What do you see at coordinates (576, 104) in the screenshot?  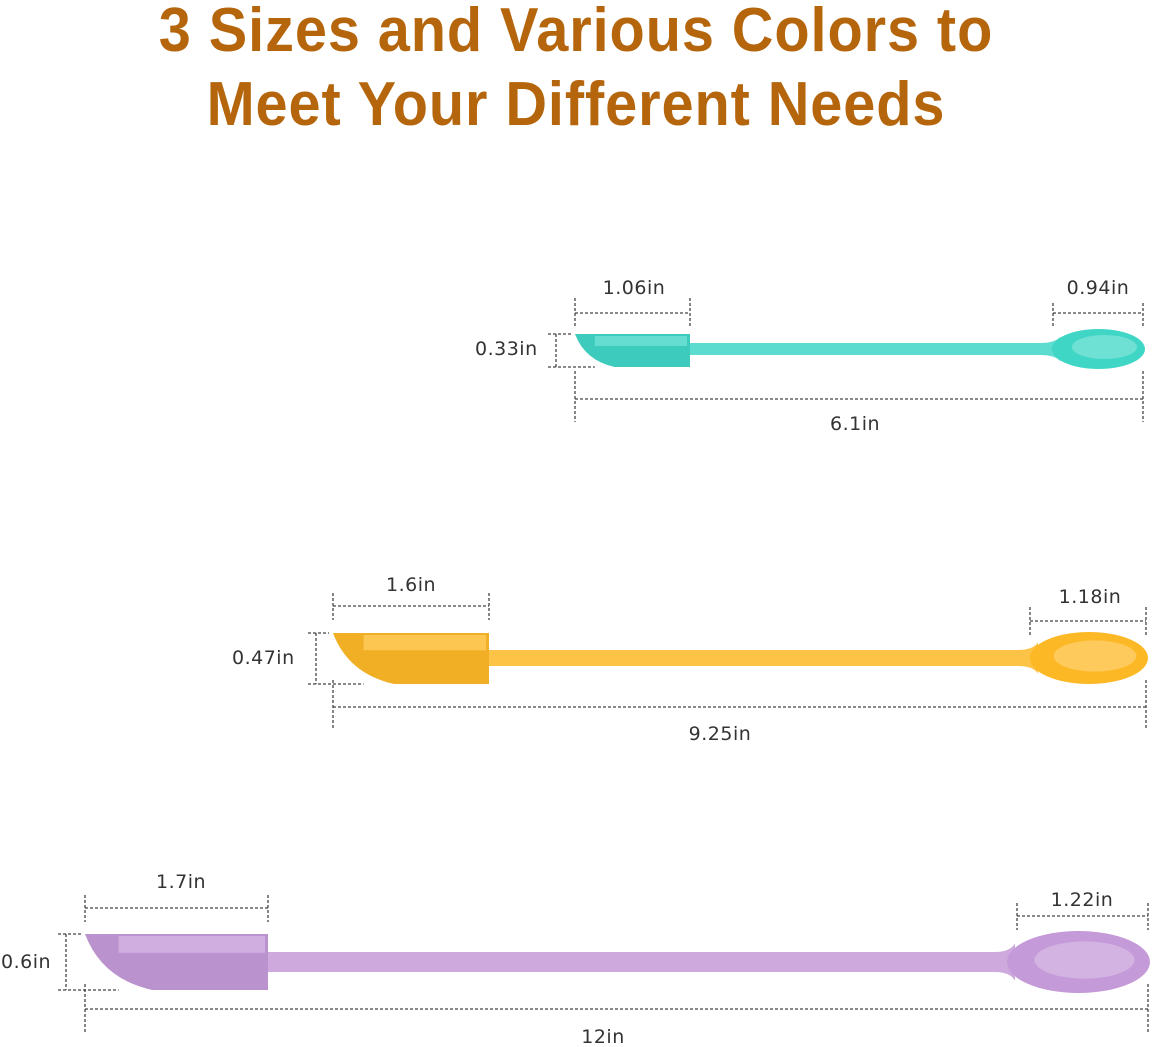 I see `title-line-2: Meet Your Different Needs` at bounding box center [576, 104].